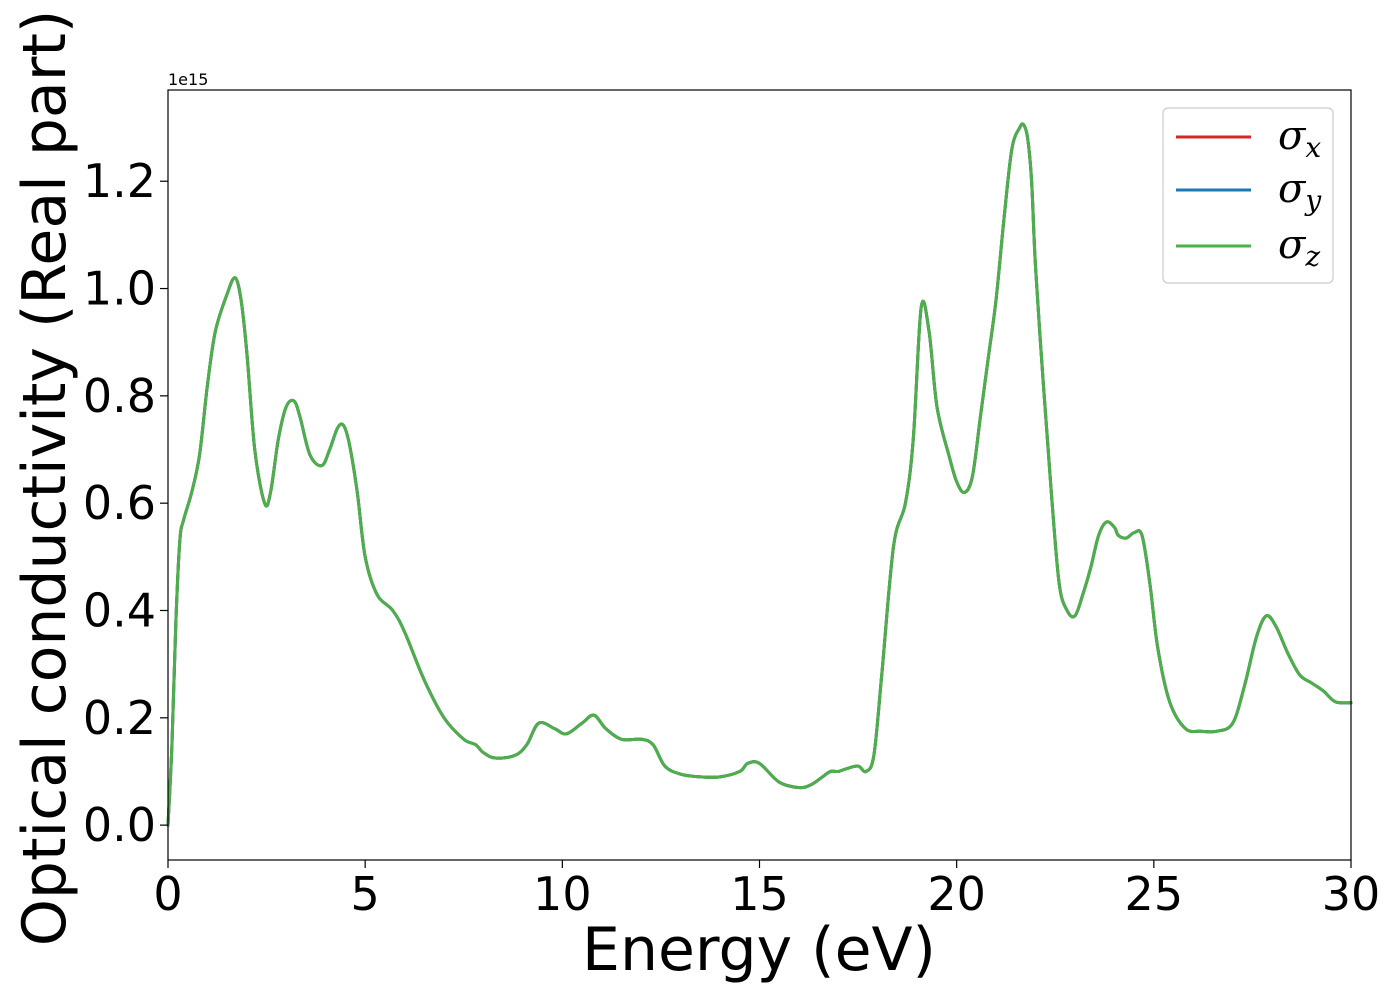 Image resolution: width=1400 pixels, height=1000 pixels. Describe the element at coordinates (1249, 191) in the screenshot. I see `legend-item-sigma-y: σy` at that location.